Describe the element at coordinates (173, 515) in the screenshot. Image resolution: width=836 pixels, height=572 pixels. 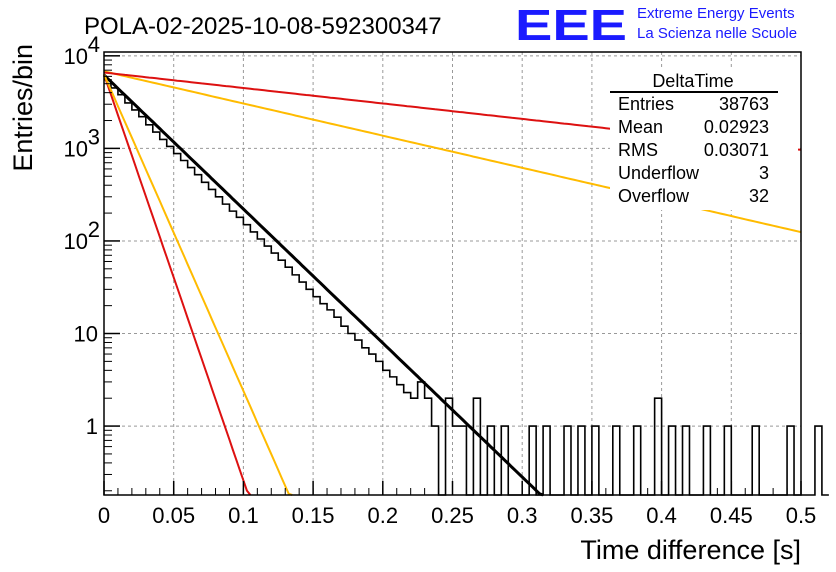
I see `x-tick-label: 0.05` at that location.